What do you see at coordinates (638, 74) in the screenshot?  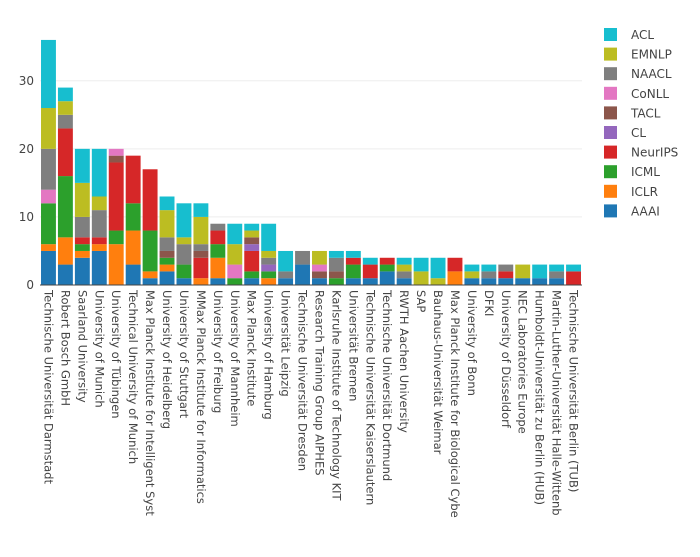 I see `legend-item-naacl: NAACL` at bounding box center [638, 74].